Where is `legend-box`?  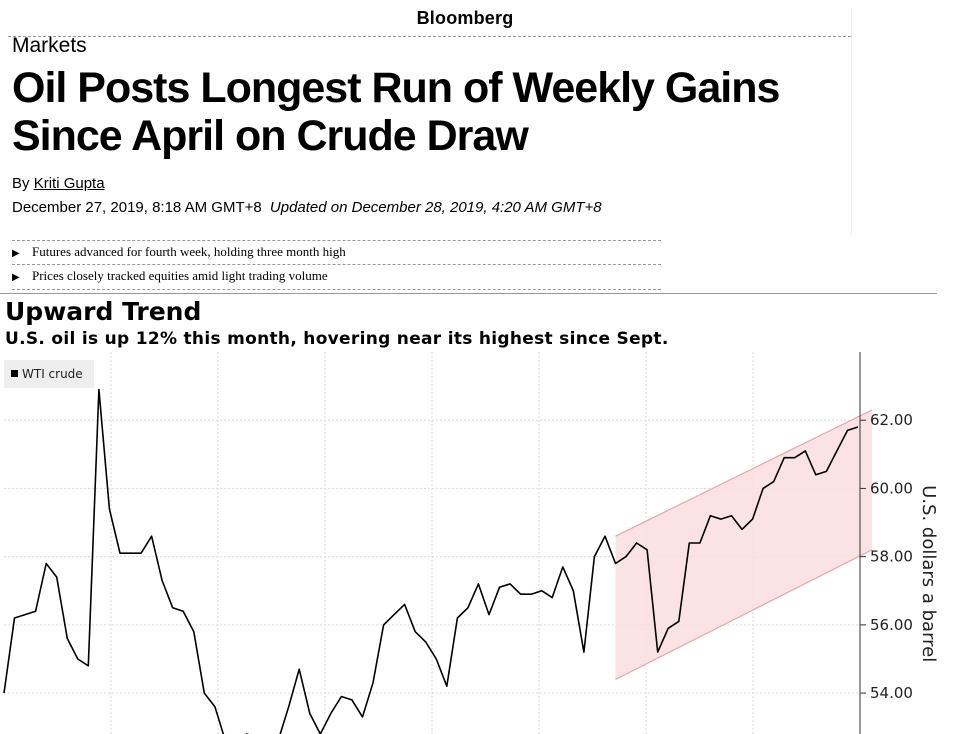
legend-box is located at coordinates (49, 374).